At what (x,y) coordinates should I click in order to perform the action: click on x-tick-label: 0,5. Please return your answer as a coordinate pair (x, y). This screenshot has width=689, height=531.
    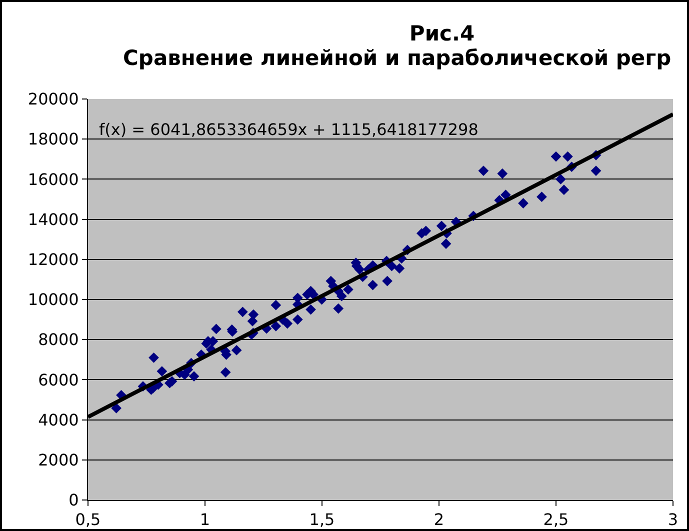
    Looking at the image, I should click on (88, 520).